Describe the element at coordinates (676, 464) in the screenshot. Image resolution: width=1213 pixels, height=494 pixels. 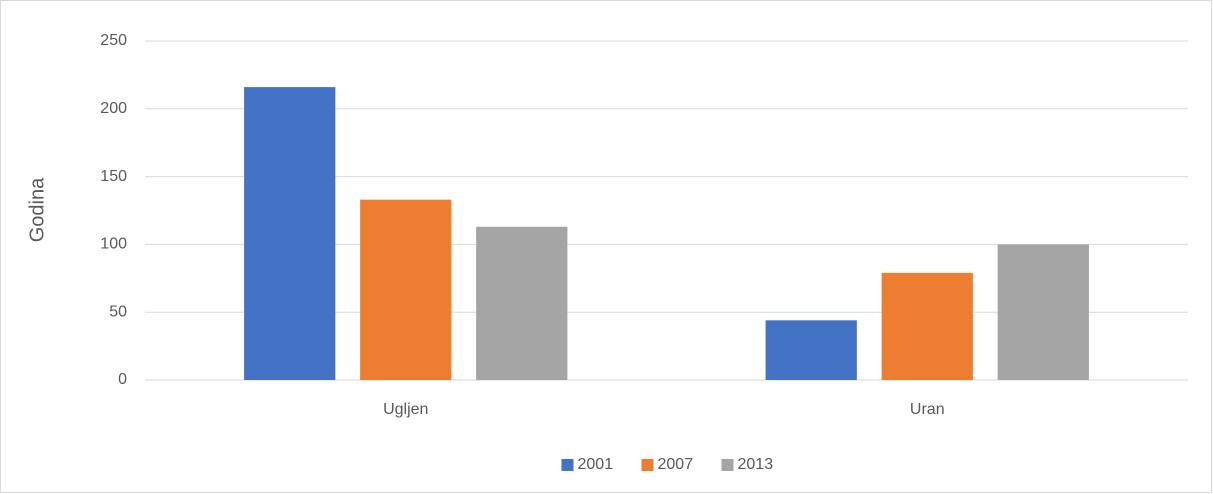
I see `legend-label: 2007` at that location.